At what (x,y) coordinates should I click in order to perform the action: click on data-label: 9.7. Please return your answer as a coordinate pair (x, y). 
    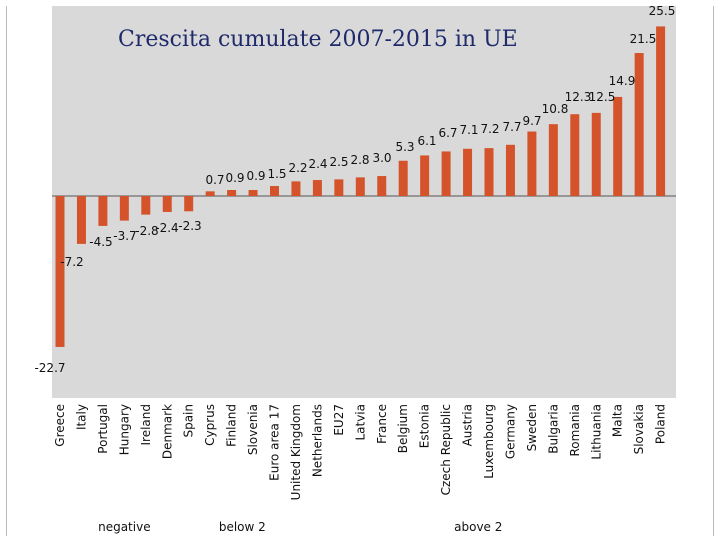
    Looking at the image, I should click on (531, 121).